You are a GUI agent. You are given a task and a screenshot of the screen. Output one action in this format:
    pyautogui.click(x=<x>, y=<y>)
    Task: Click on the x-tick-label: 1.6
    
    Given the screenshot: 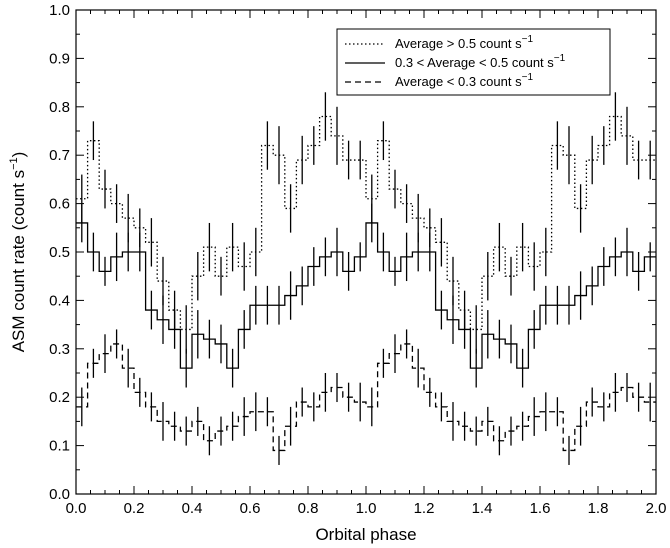 What is the action you would take?
    pyautogui.click(x=540, y=508)
    